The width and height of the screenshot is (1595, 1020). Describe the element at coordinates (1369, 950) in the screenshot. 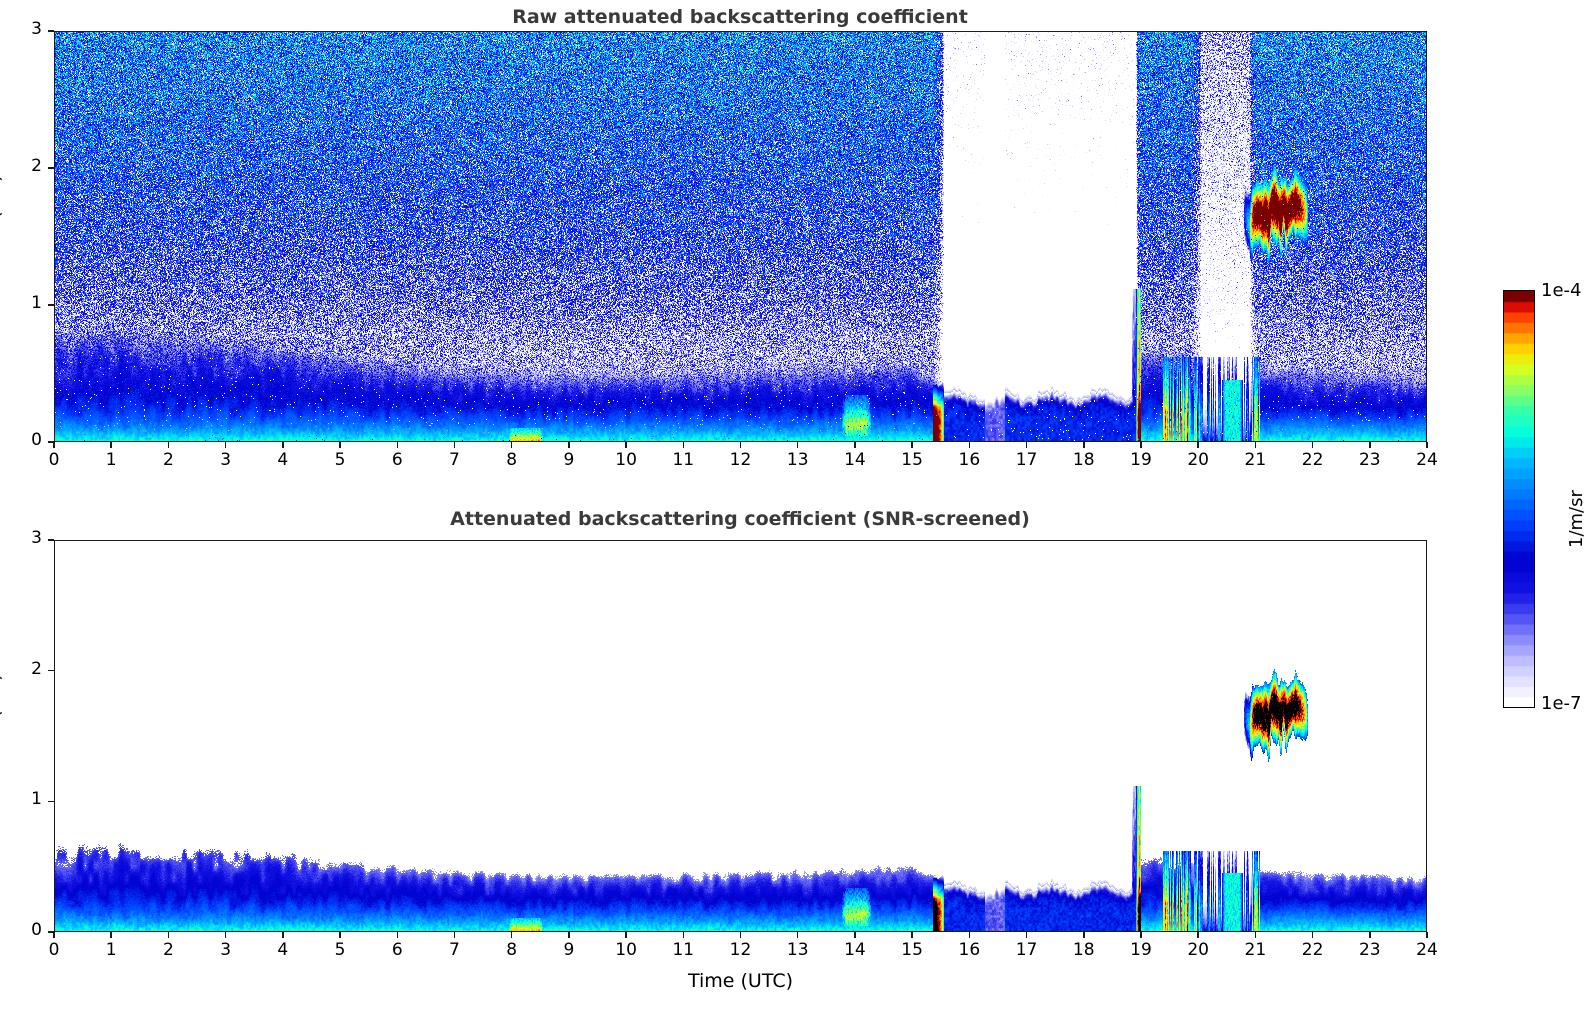

I see `x-tick-label: 23` at that location.